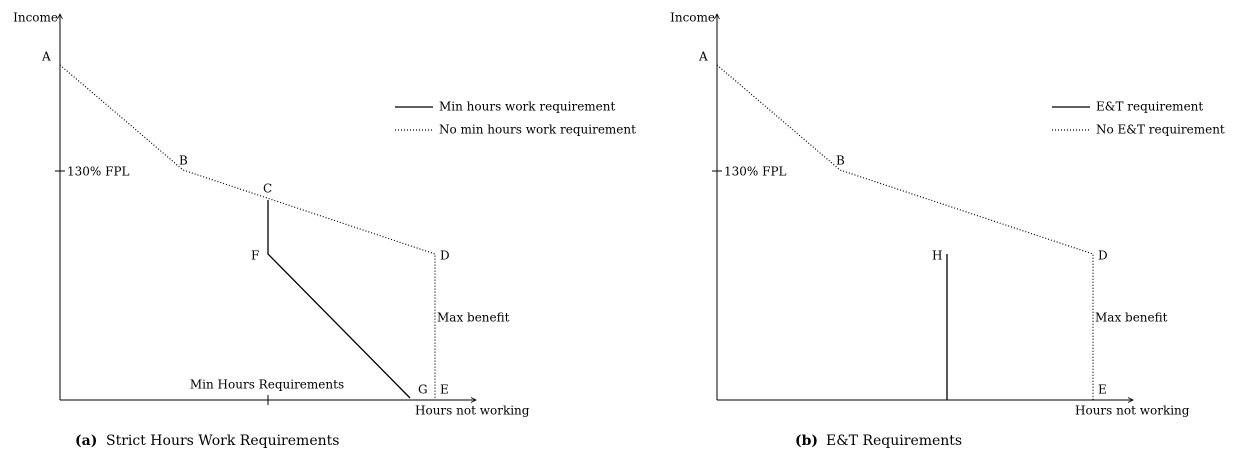 The image size is (1236, 463). I want to click on legend-label: No min hours work requirement, so click(537, 130).